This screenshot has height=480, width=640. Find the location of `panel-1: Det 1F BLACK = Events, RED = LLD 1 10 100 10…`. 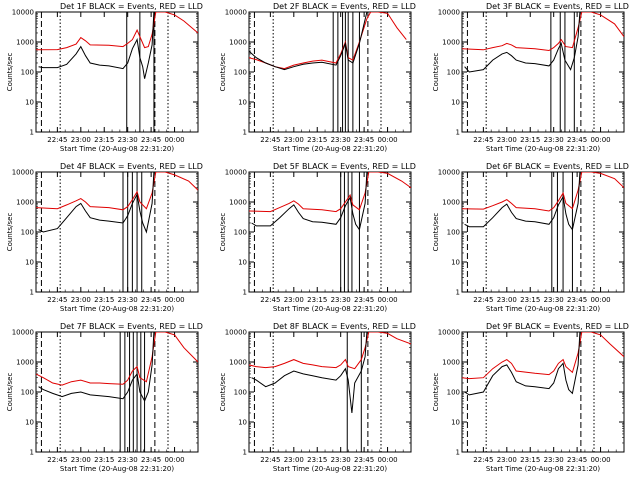

panel-1: Det 1F BLACK = Events, RED = LLD 1 10 100 10… is located at coordinates (104, 77).